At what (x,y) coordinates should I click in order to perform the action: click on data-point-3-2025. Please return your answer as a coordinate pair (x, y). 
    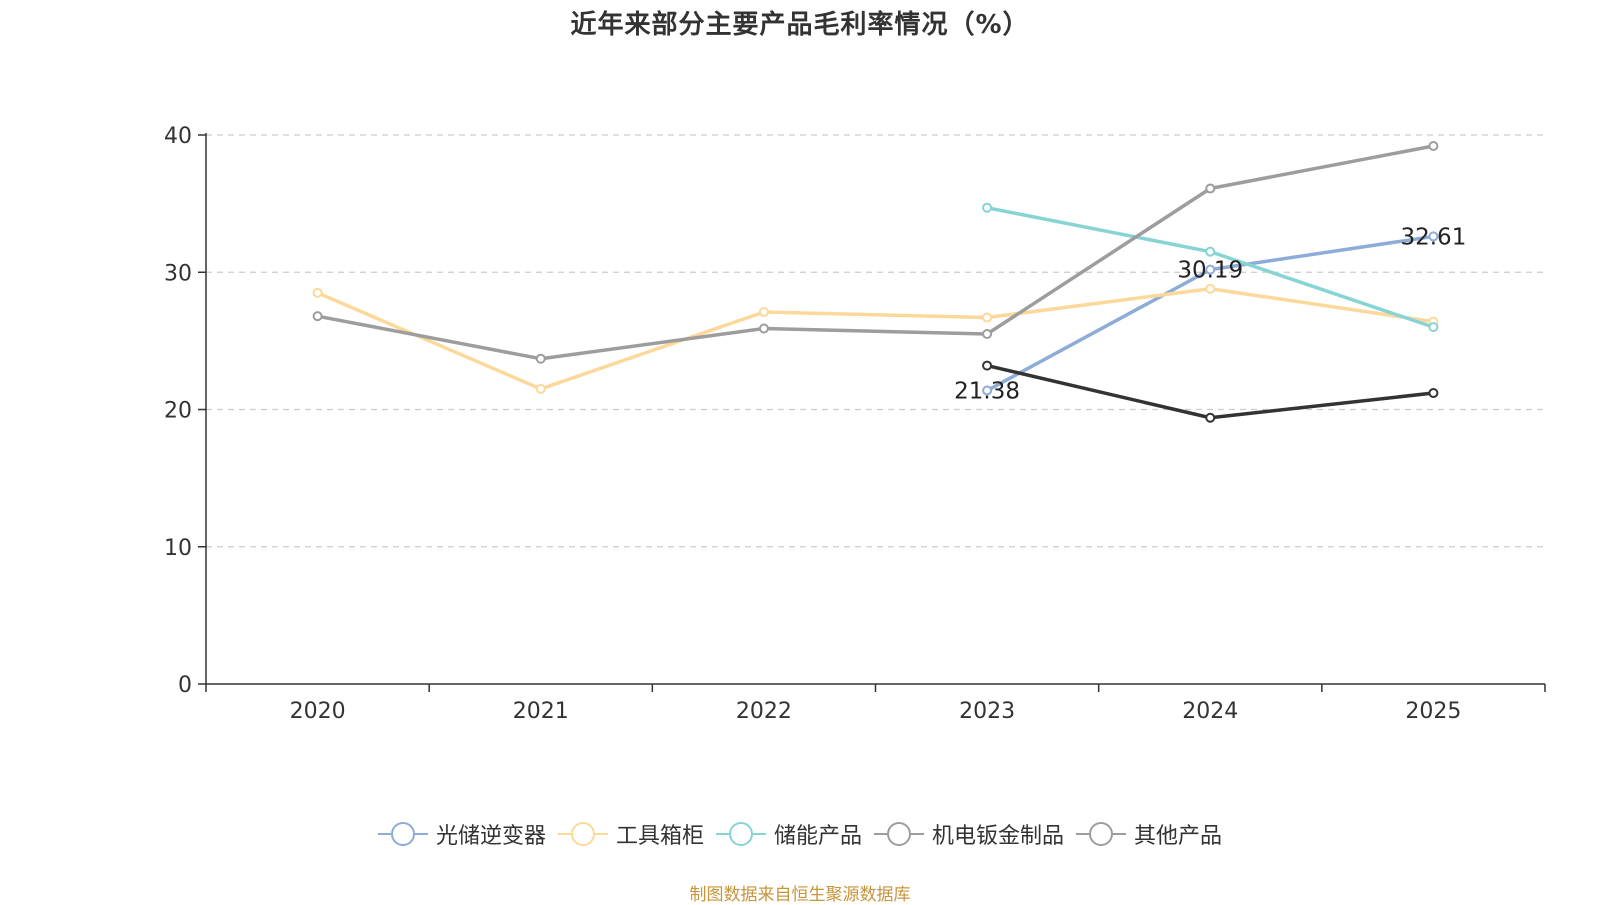
    Looking at the image, I should click on (1433, 393).